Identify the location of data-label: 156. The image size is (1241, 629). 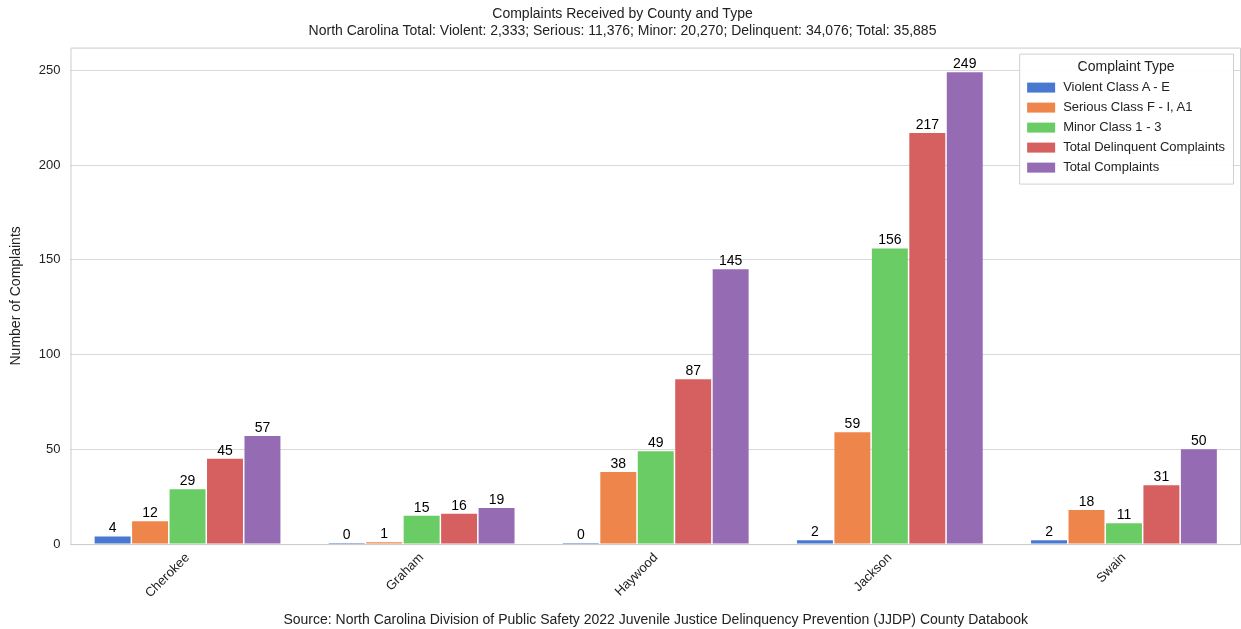
(890, 239).